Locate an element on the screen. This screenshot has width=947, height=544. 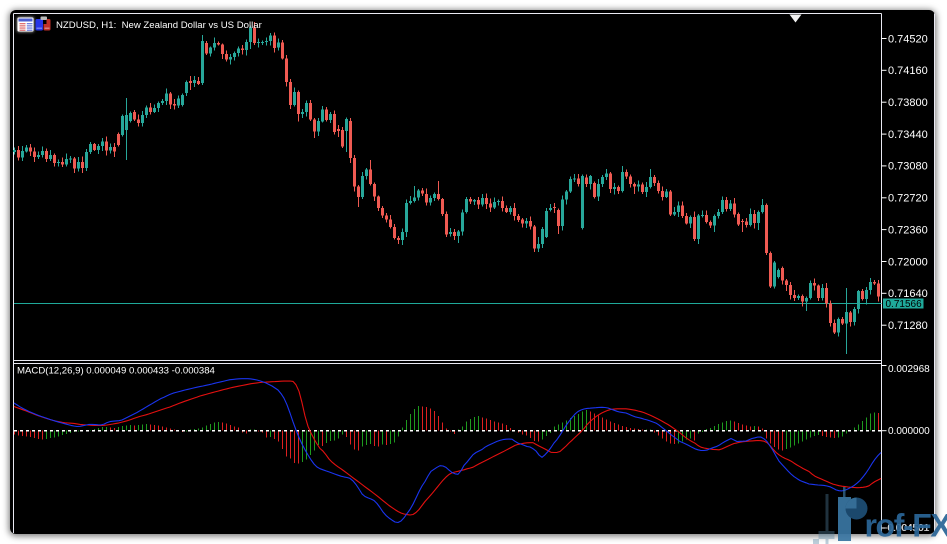
svg-text: 0.73080 is located at coordinates (908, 167).